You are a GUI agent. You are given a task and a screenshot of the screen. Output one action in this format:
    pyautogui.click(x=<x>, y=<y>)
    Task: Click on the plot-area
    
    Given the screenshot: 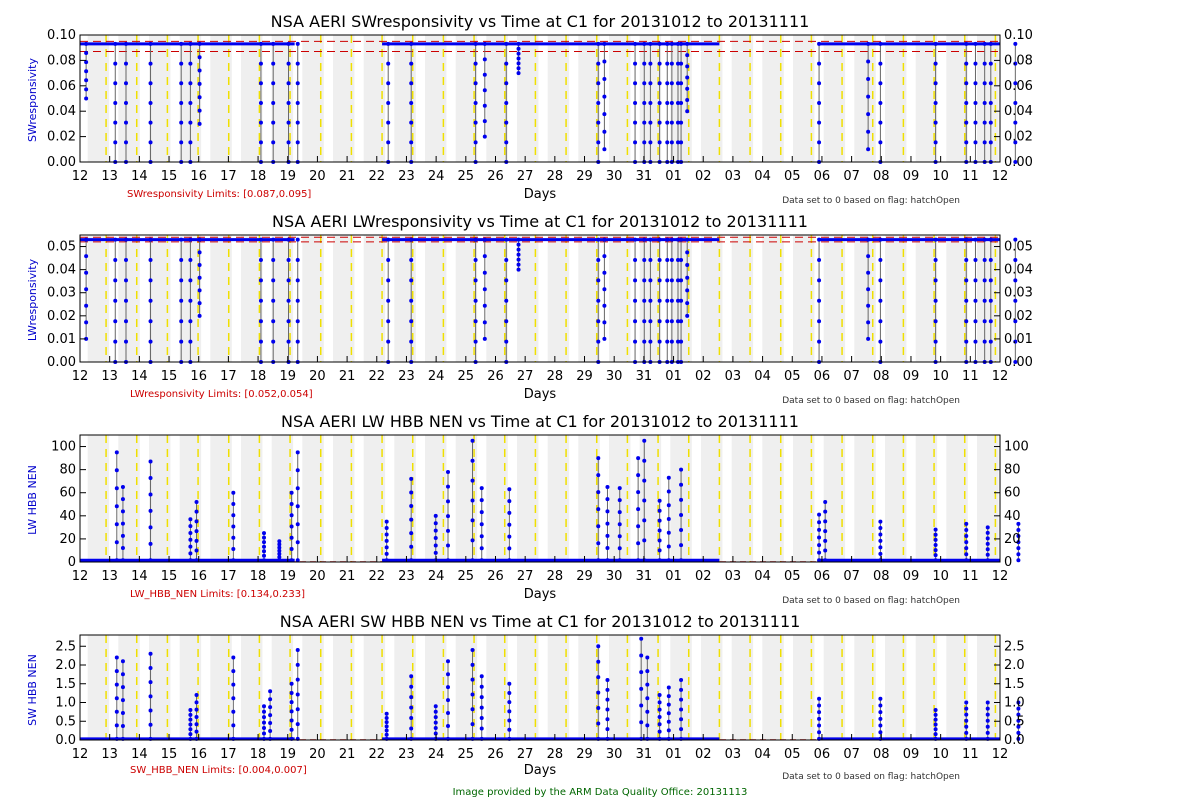 What is the action you would take?
    pyautogui.click(x=540, y=298)
    